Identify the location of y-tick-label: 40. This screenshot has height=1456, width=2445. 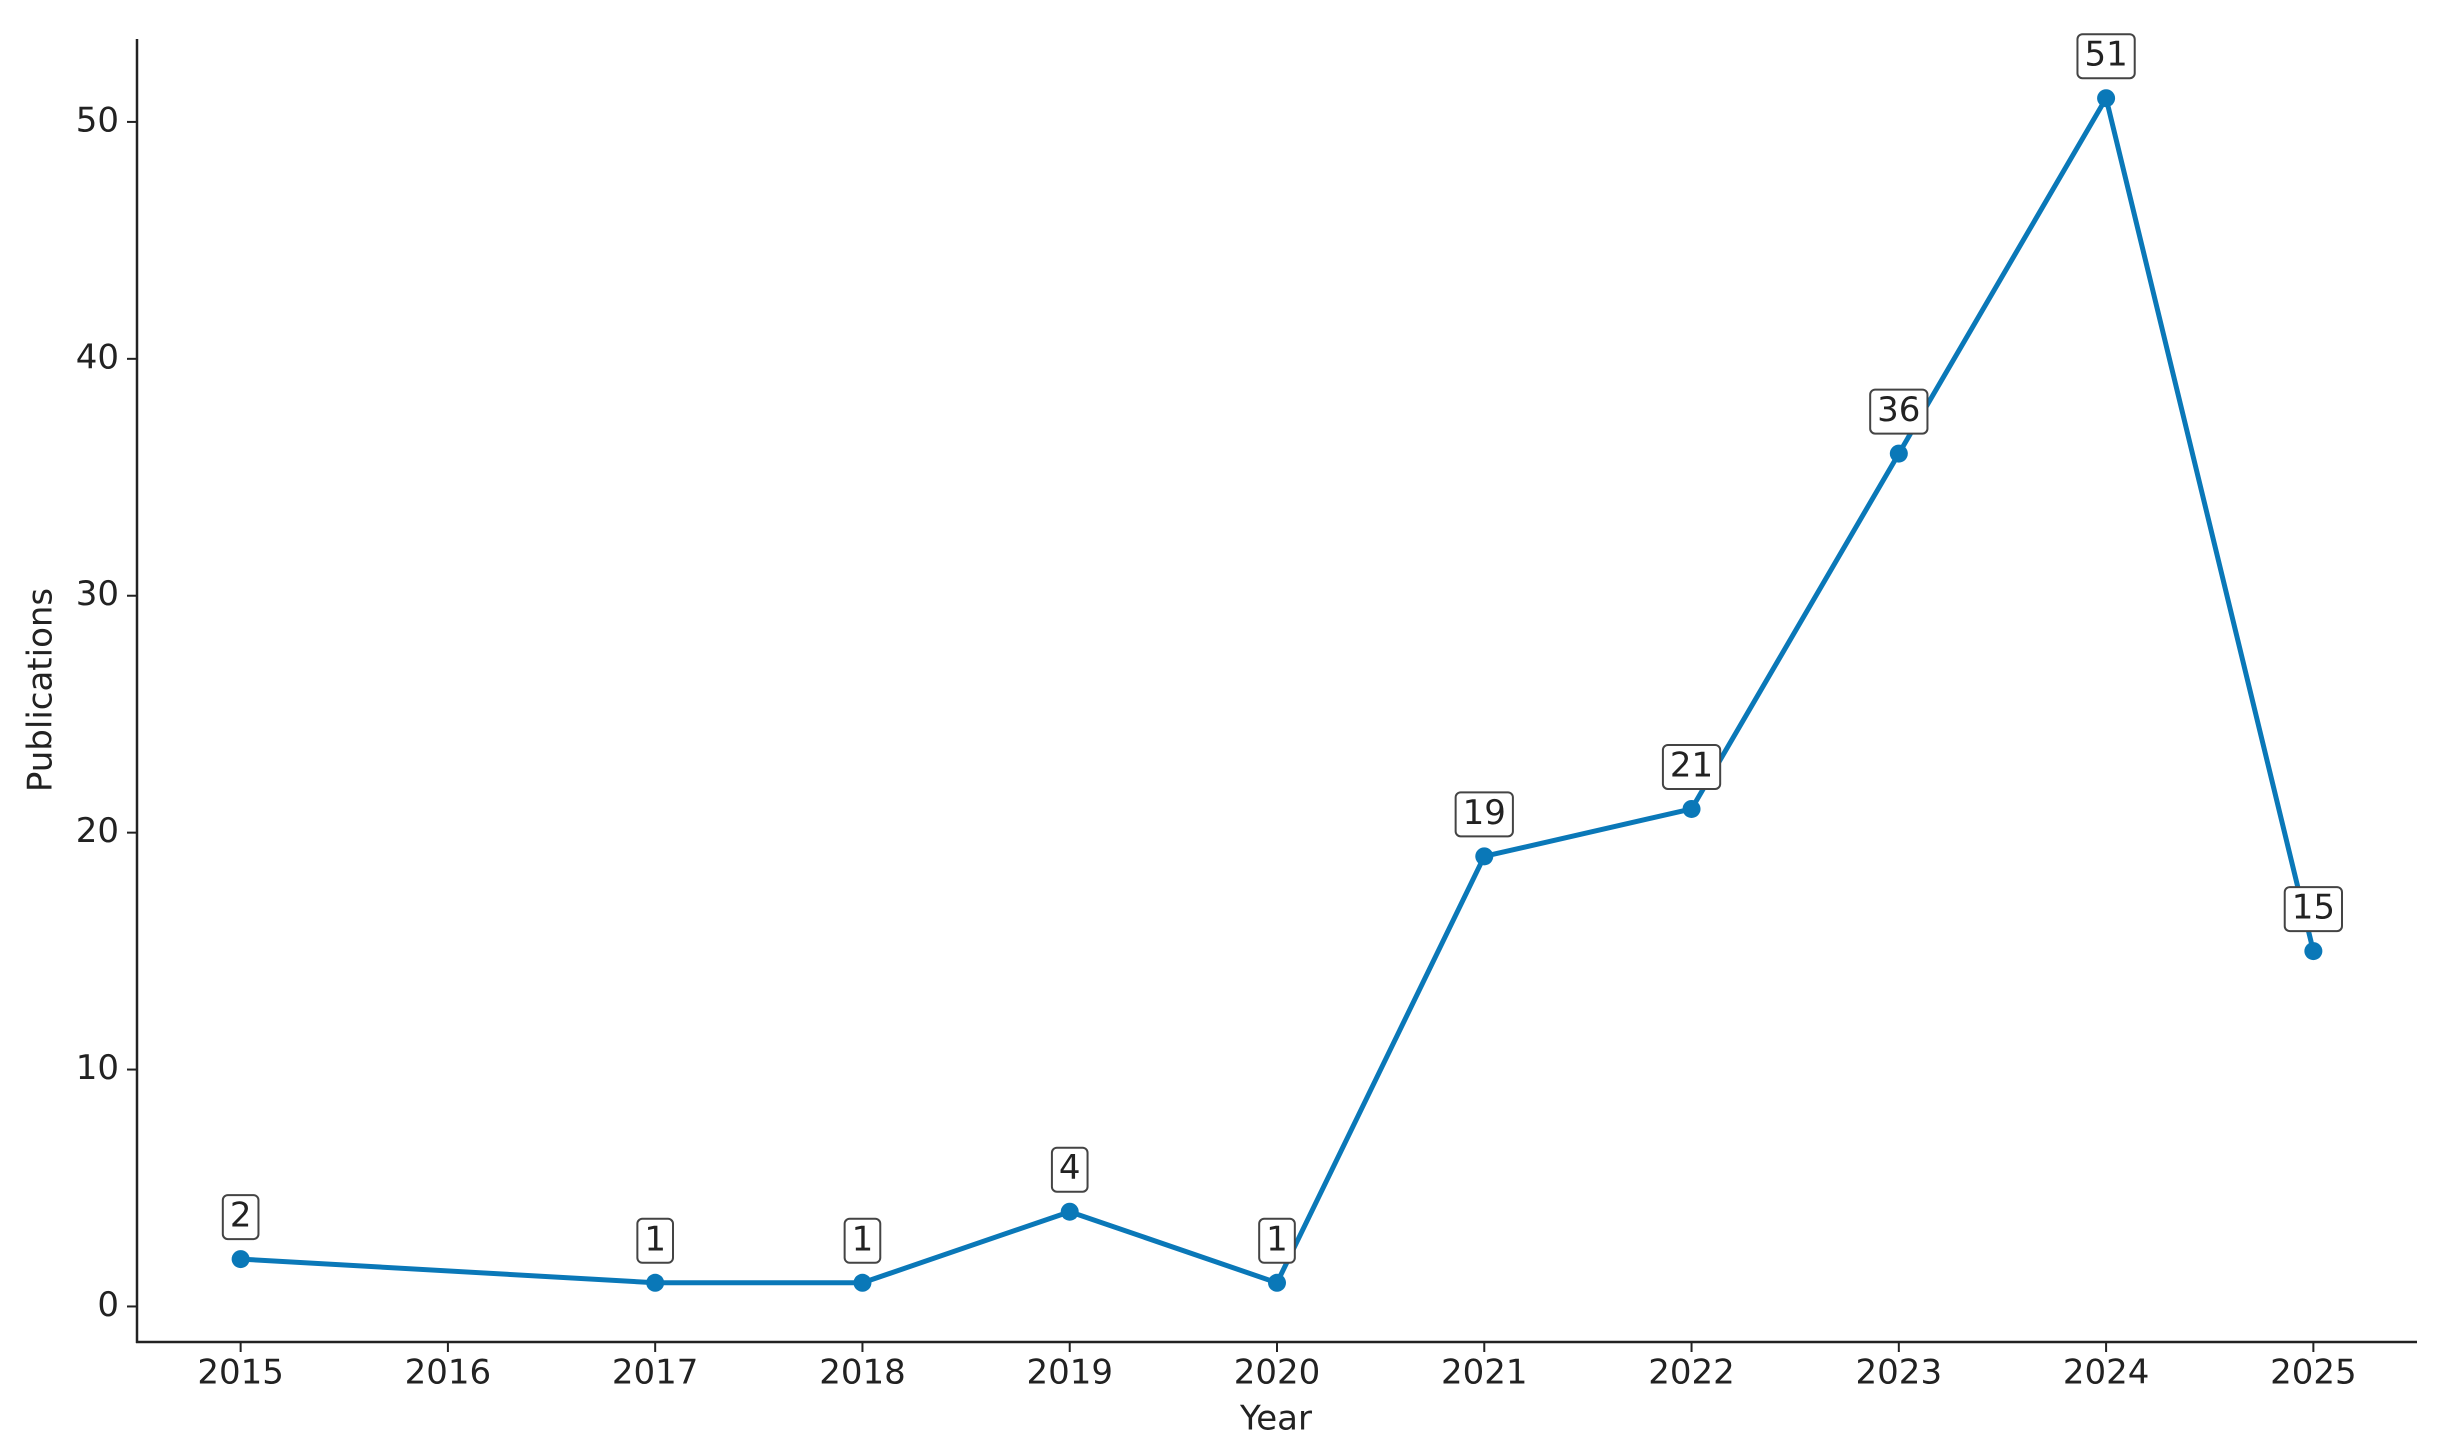
(97, 357).